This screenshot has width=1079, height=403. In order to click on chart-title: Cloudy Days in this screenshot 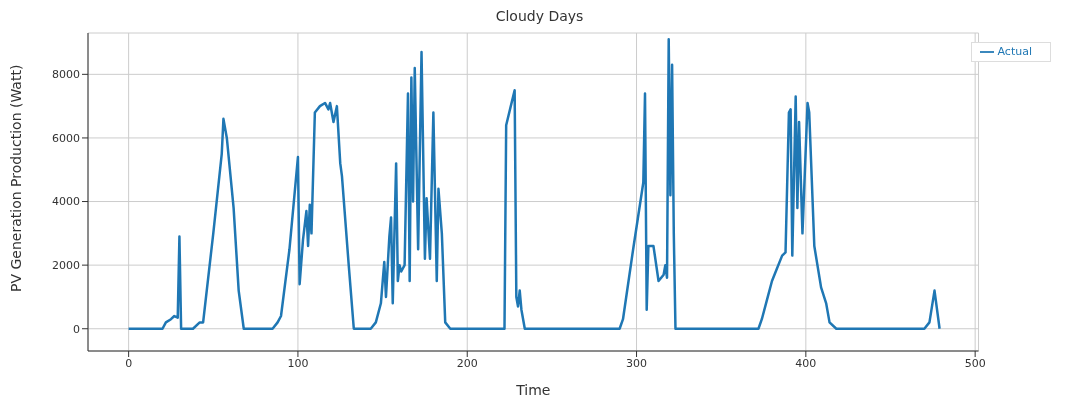, I will do `click(539, 17)`.